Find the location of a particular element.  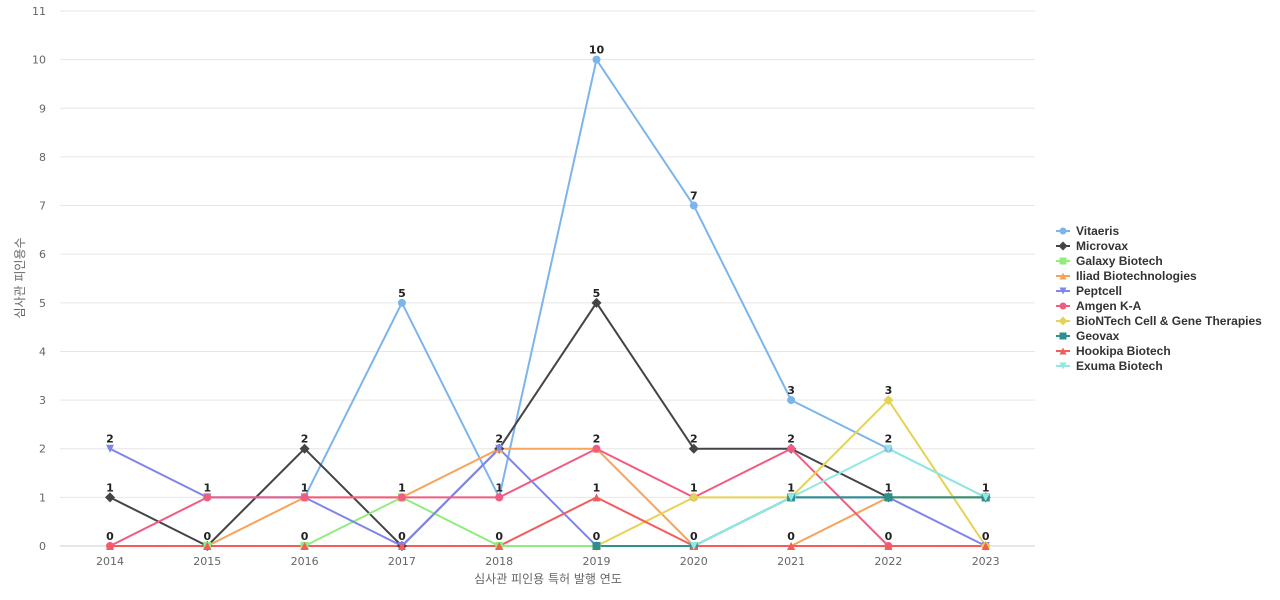

y-tick-label: 10 is located at coordinates (39, 60).